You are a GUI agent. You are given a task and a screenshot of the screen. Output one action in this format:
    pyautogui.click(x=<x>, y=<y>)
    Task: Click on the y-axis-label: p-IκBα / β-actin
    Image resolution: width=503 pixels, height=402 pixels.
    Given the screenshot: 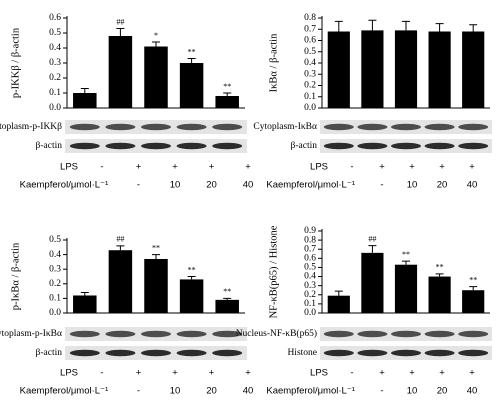 What is the action you would take?
    pyautogui.click(x=15, y=276)
    